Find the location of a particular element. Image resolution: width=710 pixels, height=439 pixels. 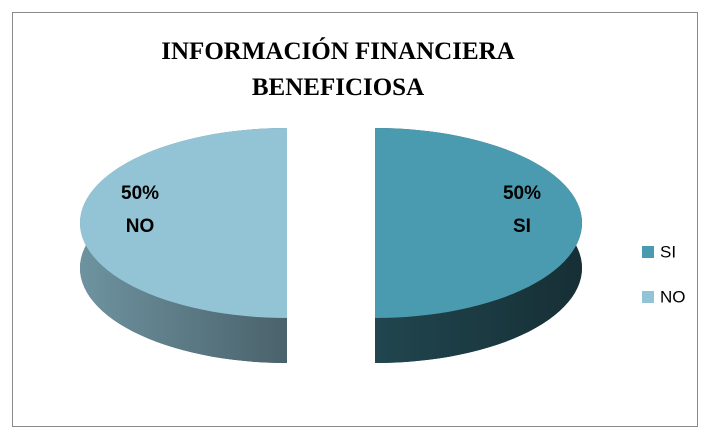

legend-label: NO is located at coordinates (673, 296).